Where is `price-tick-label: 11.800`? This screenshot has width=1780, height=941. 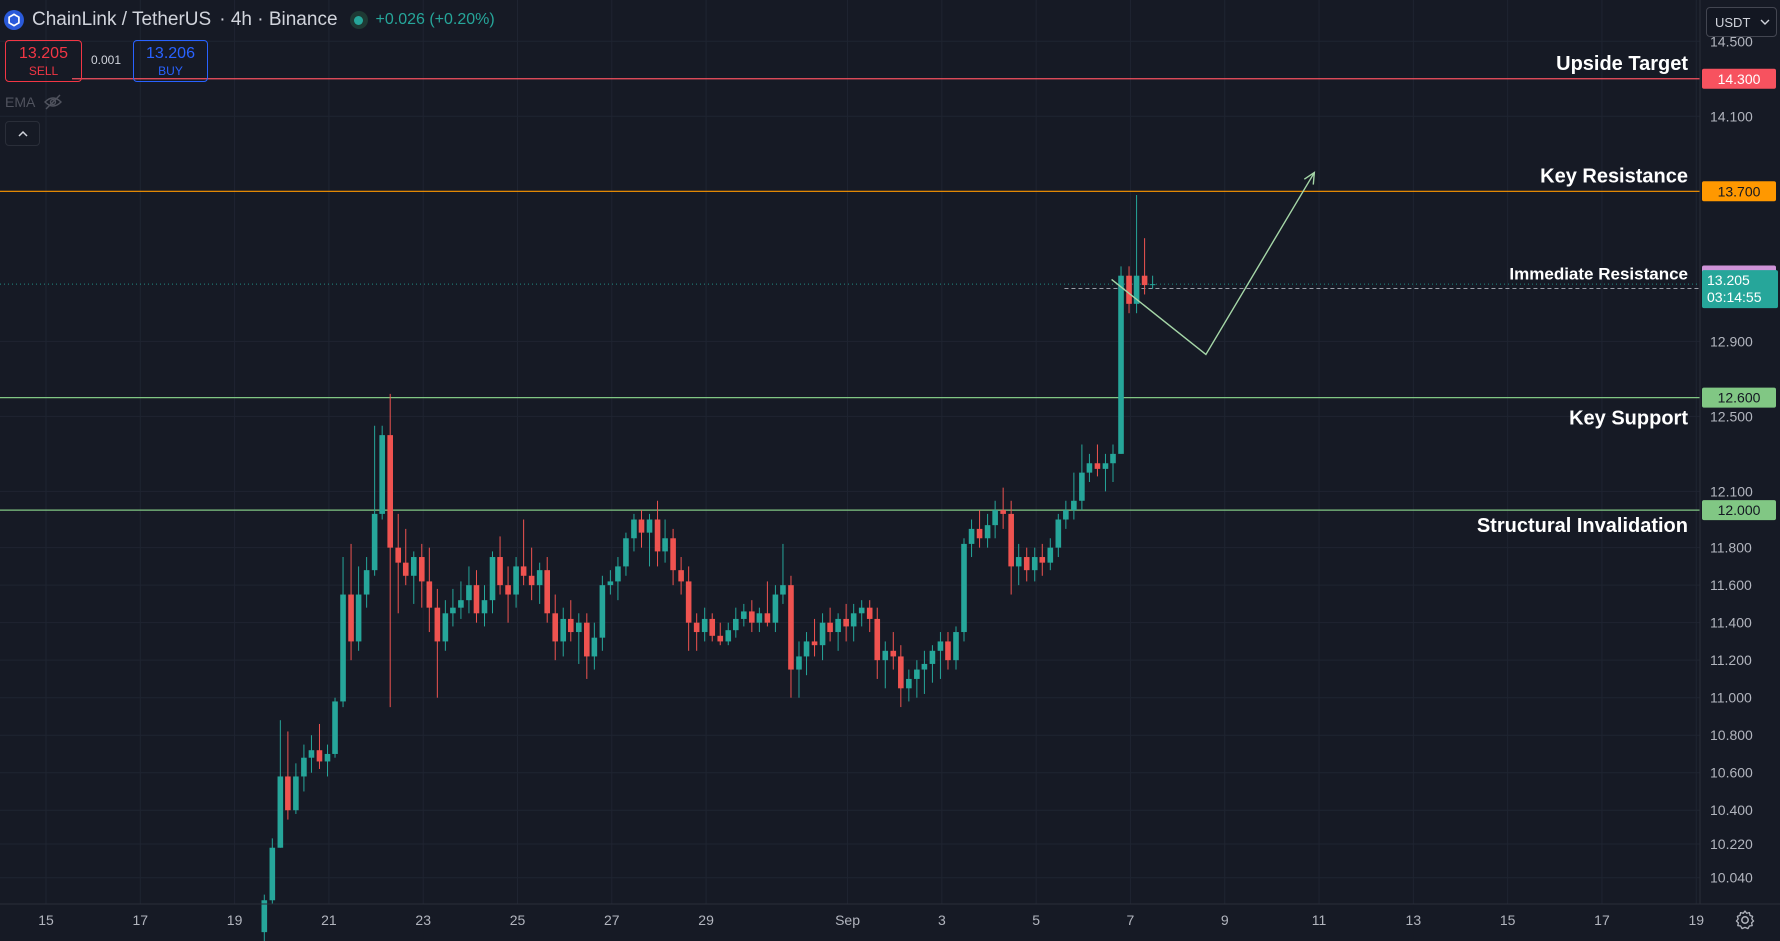 price-tick-label: 11.800 is located at coordinates (1731, 548).